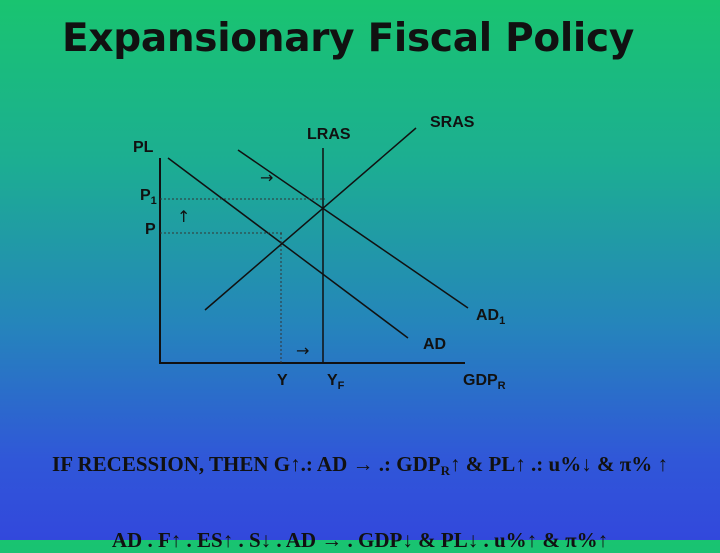  Describe the element at coordinates (267, 177) in the screenshot. I see `shift-right-arrow-icon: →` at that location.